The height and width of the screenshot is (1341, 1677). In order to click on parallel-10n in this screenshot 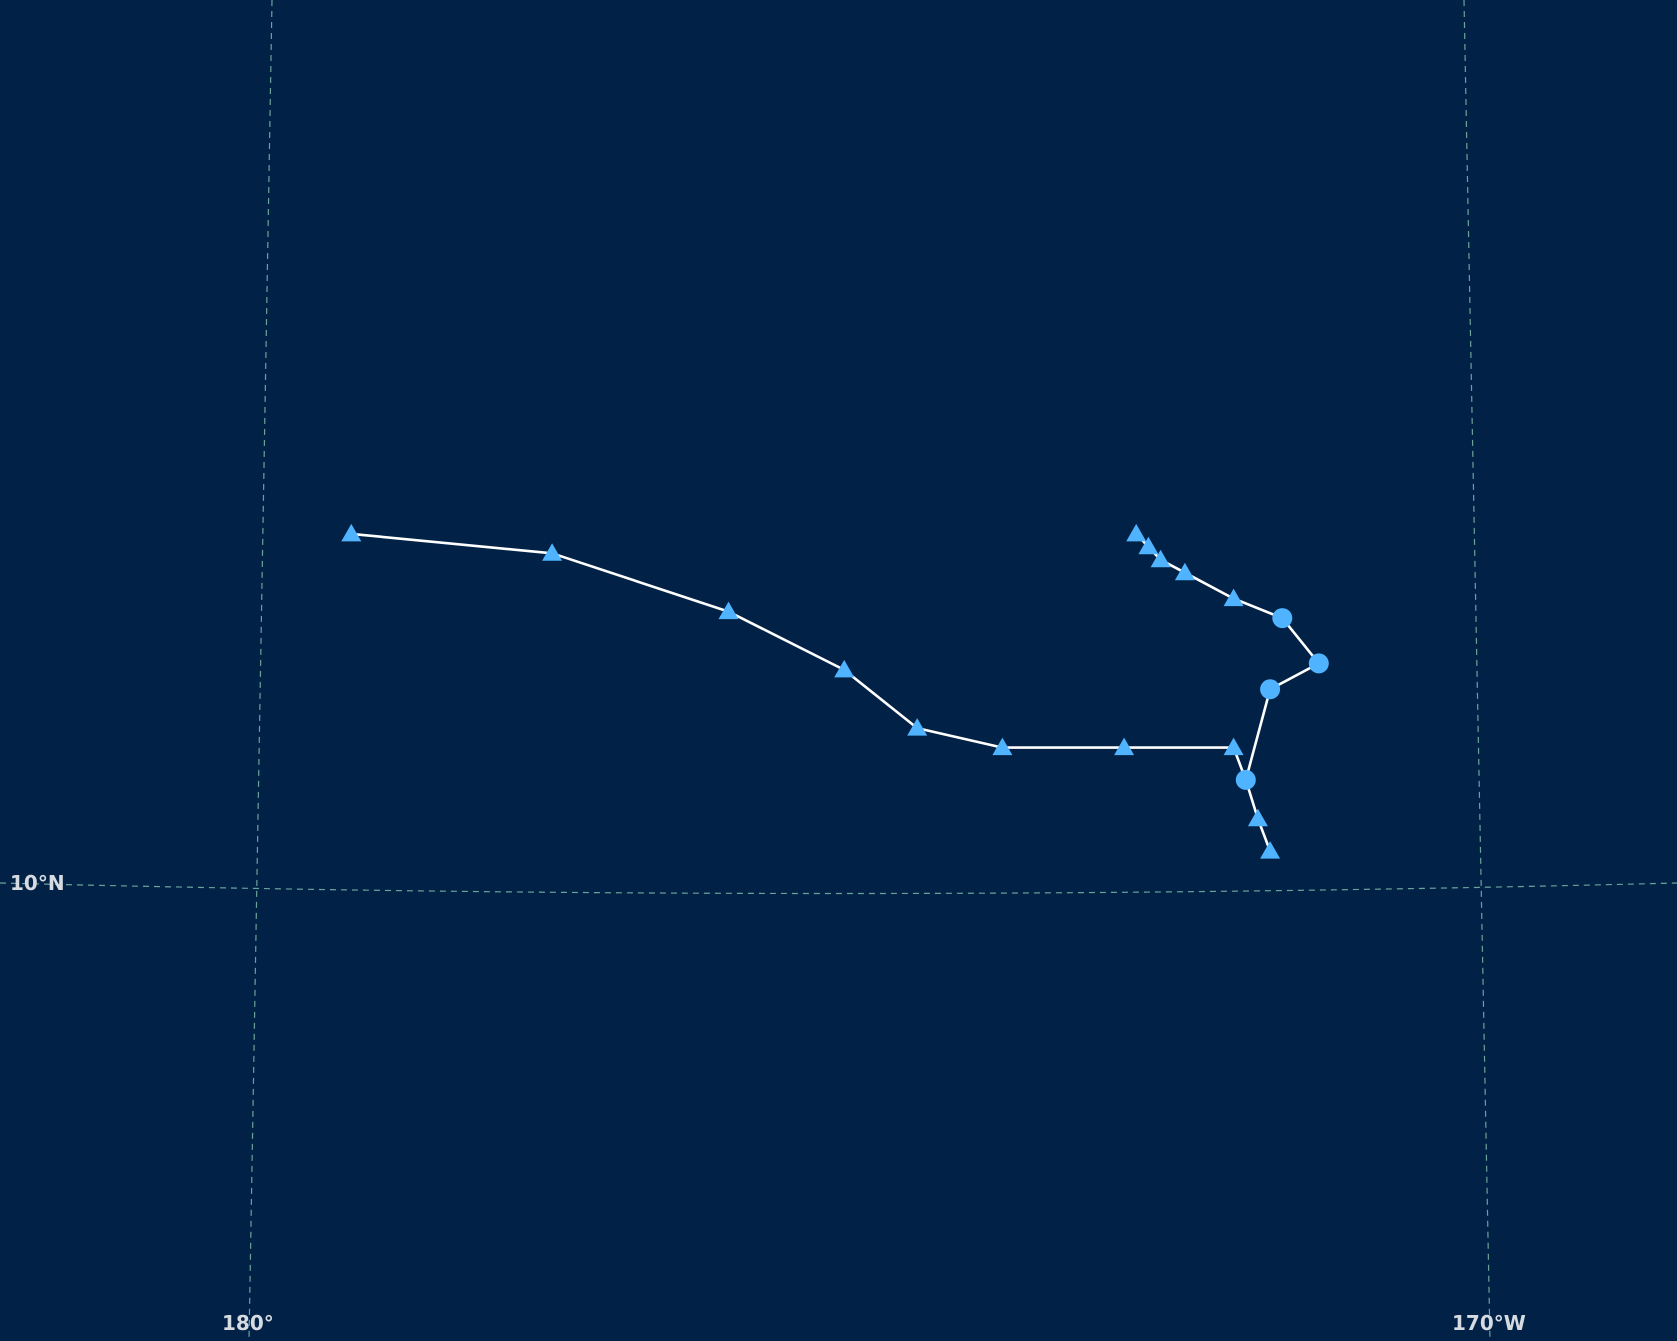, I will do `click(838, 888)`.